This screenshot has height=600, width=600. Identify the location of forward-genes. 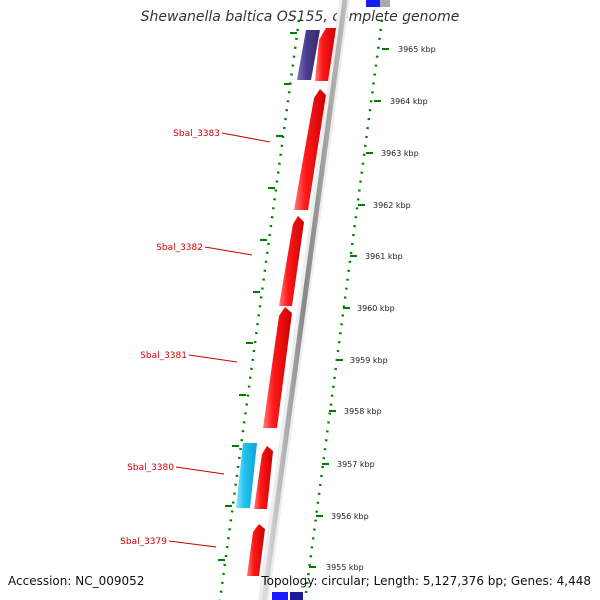
(291, 302).